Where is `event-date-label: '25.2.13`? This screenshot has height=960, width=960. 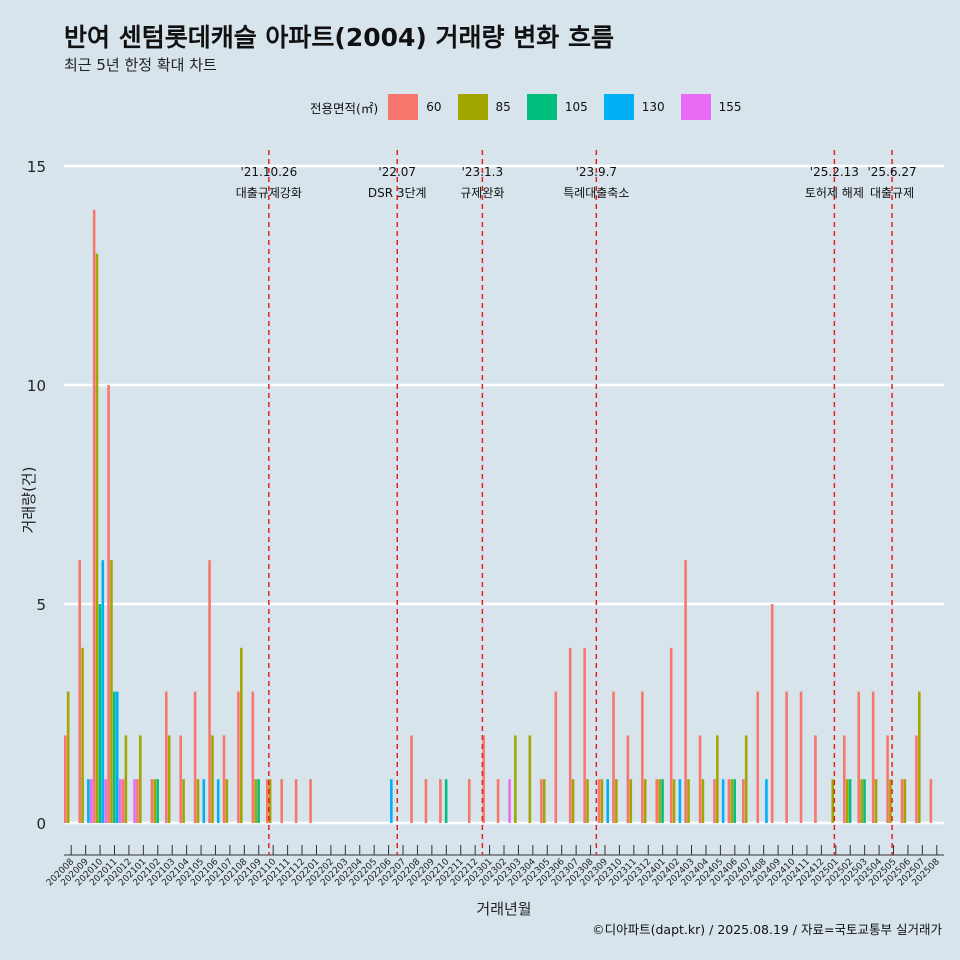 event-date-label: '25.2.13 is located at coordinates (834, 172).